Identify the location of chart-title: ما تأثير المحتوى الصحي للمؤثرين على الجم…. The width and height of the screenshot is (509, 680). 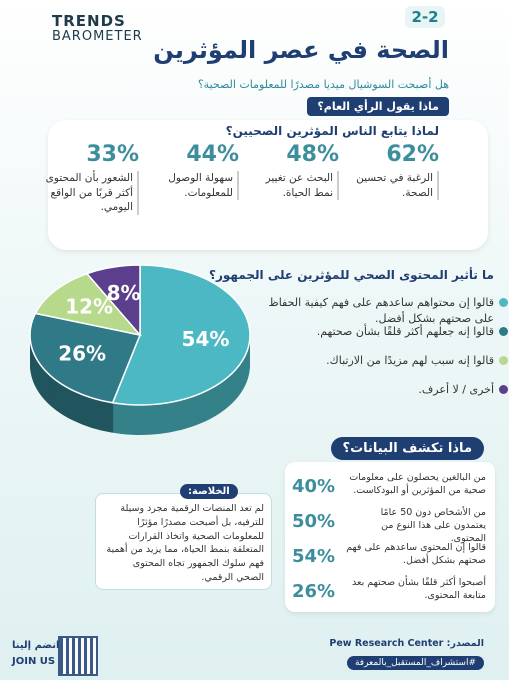
(351, 275).